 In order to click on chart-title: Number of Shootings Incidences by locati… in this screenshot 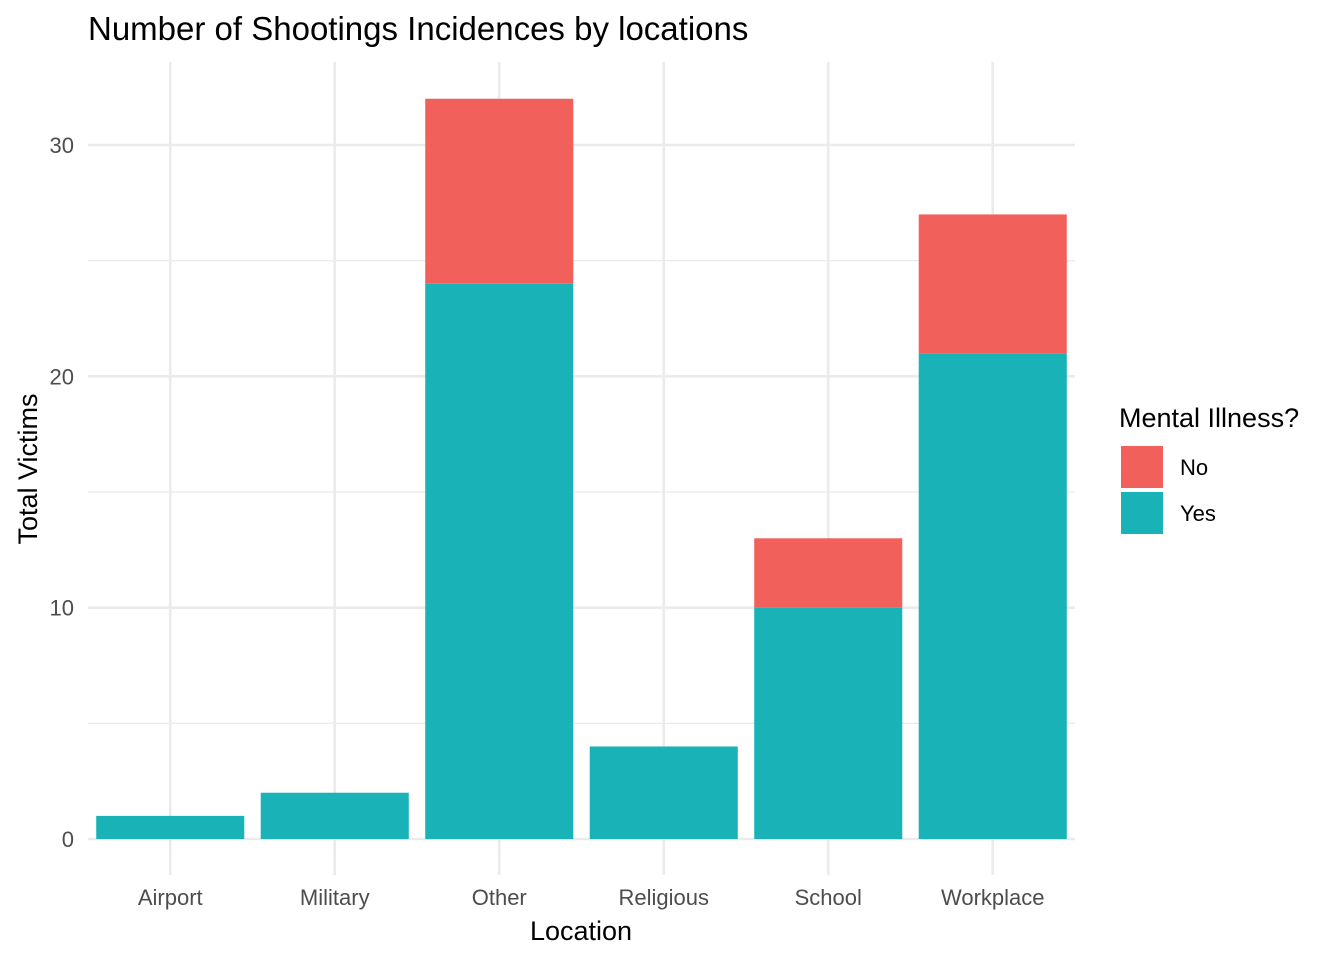, I will do `click(418, 28)`.